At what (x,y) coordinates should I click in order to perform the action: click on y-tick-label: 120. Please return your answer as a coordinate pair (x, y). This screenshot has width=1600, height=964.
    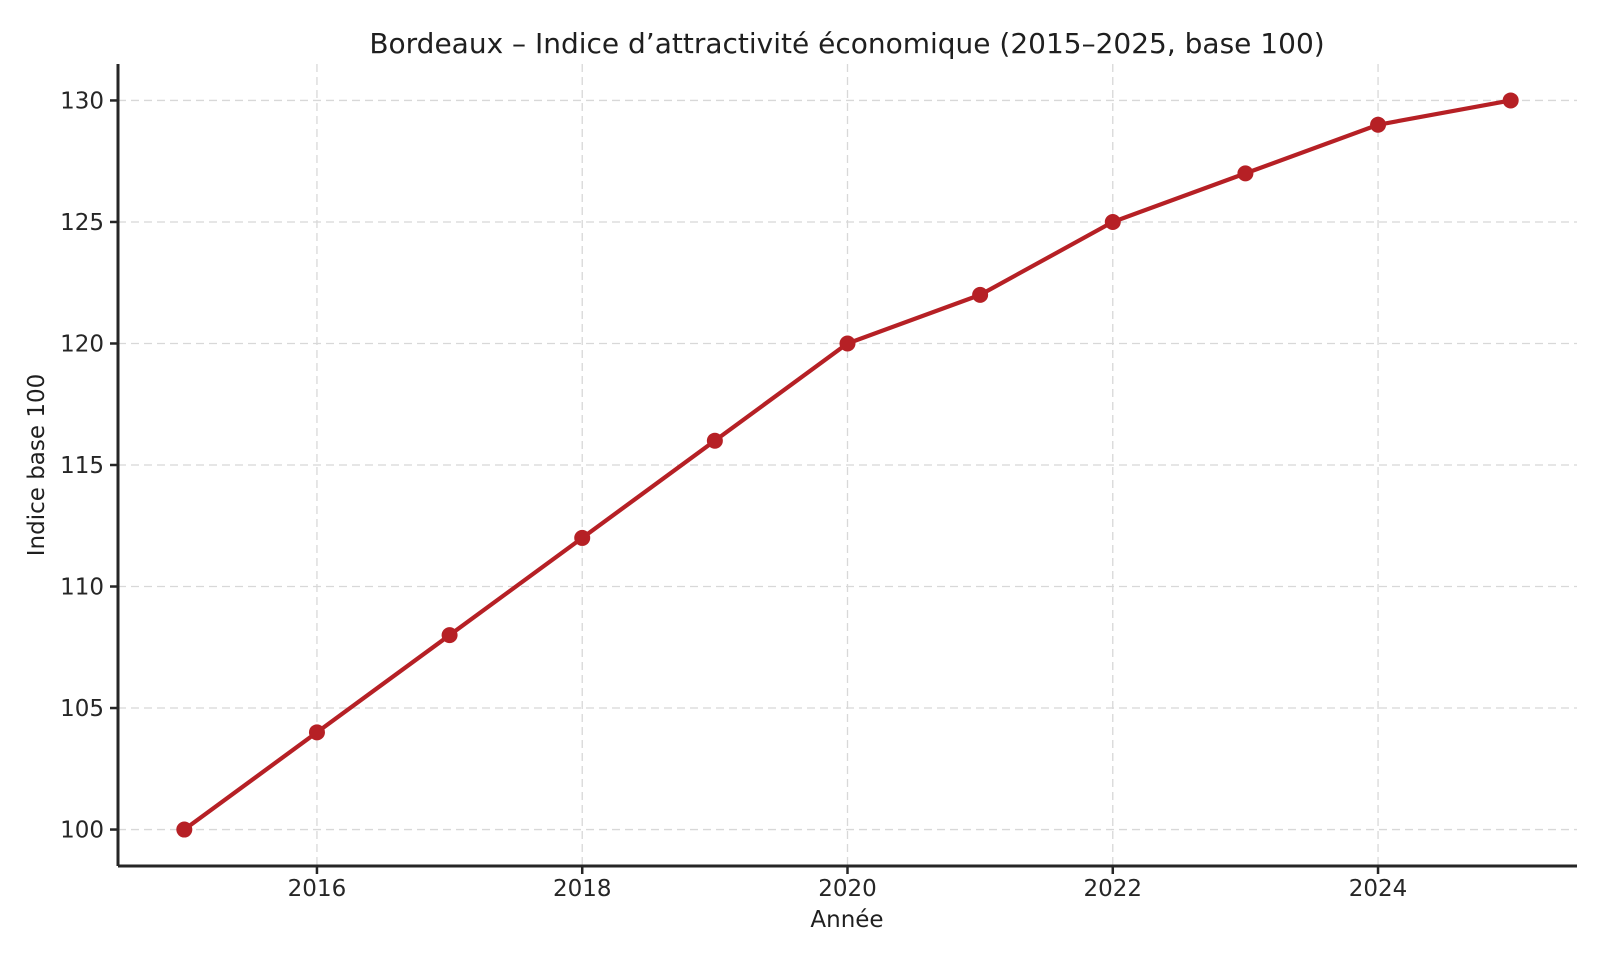
    Looking at the image, I should click on (82, 344).